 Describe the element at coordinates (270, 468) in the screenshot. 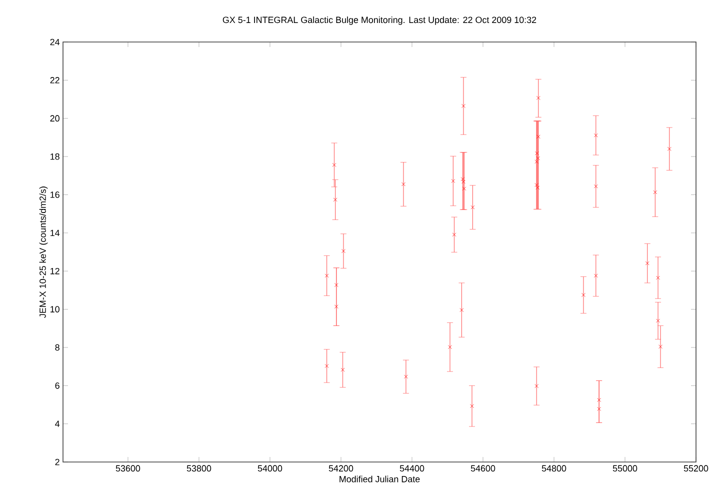

I see `x-tick-label: 54000` at that location.